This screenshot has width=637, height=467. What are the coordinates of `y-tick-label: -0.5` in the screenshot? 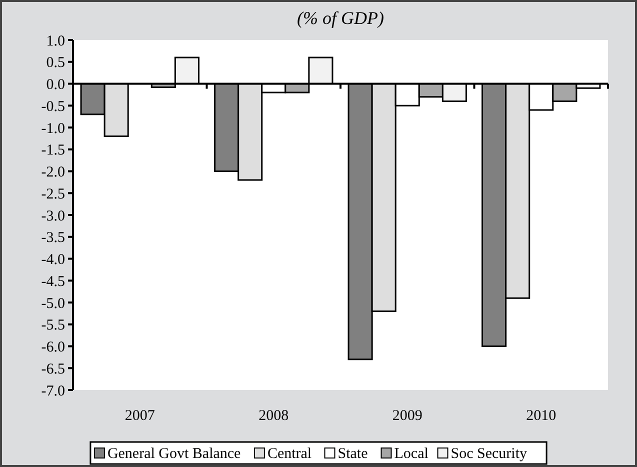 It's located at (53, 106).